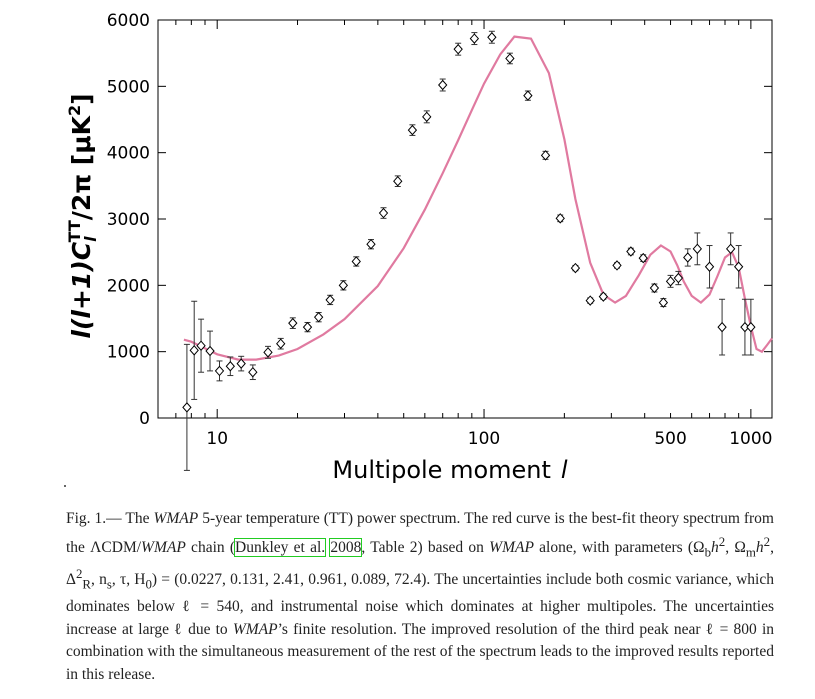 Image resolution: width=815 pixels, height=699 pixels. Describe the element at coordinates (735, 547) in the screenshot. I see `caption-text-f: , Ω` at that location.